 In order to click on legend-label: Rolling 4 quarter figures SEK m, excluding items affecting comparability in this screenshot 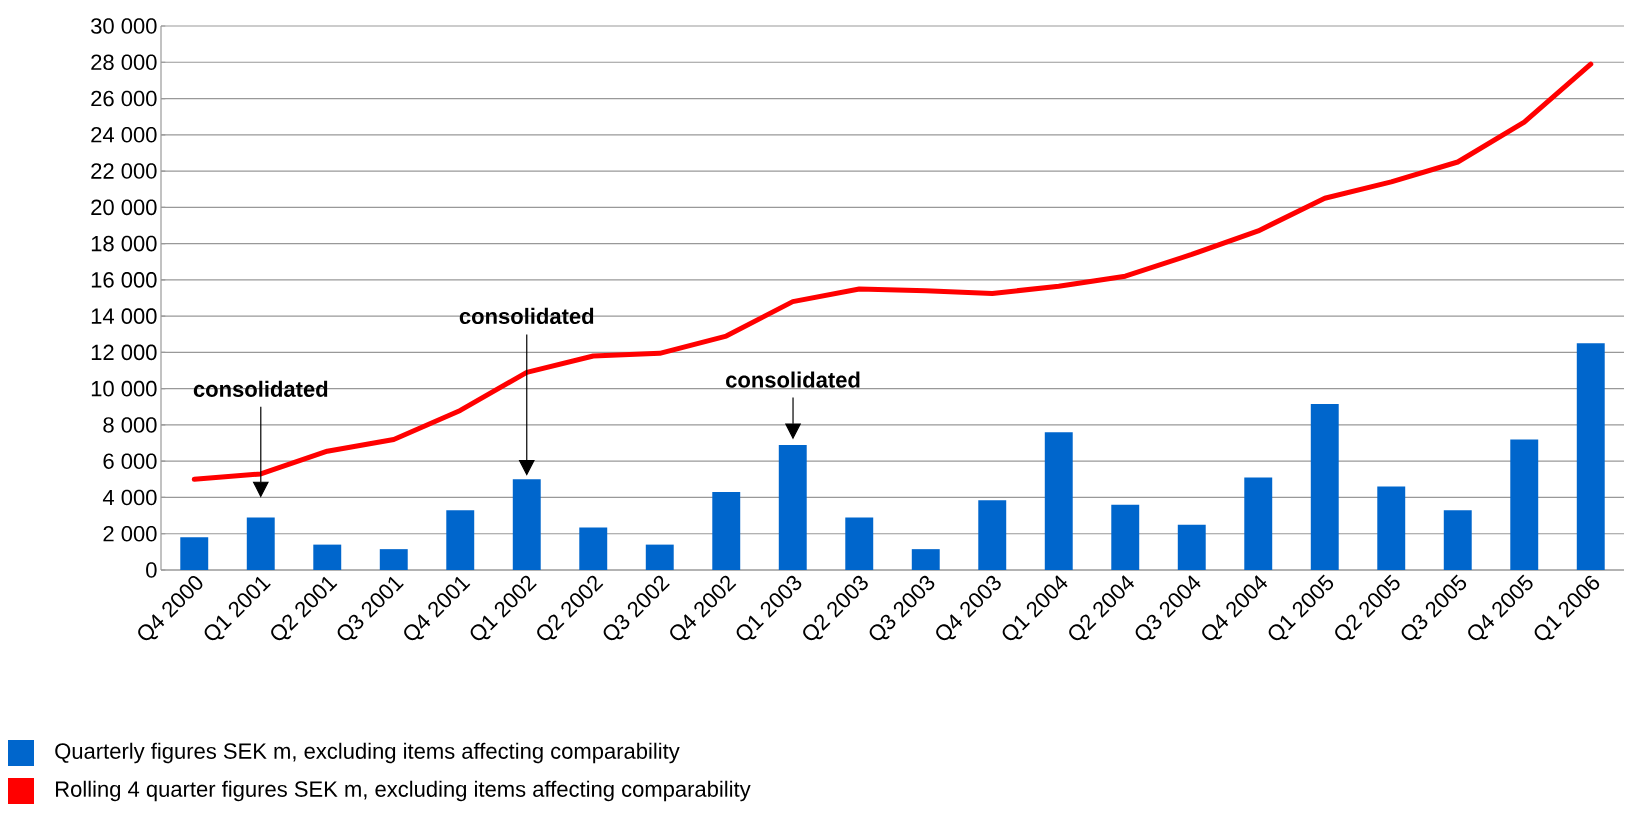, I will do `click(403, 791)`.